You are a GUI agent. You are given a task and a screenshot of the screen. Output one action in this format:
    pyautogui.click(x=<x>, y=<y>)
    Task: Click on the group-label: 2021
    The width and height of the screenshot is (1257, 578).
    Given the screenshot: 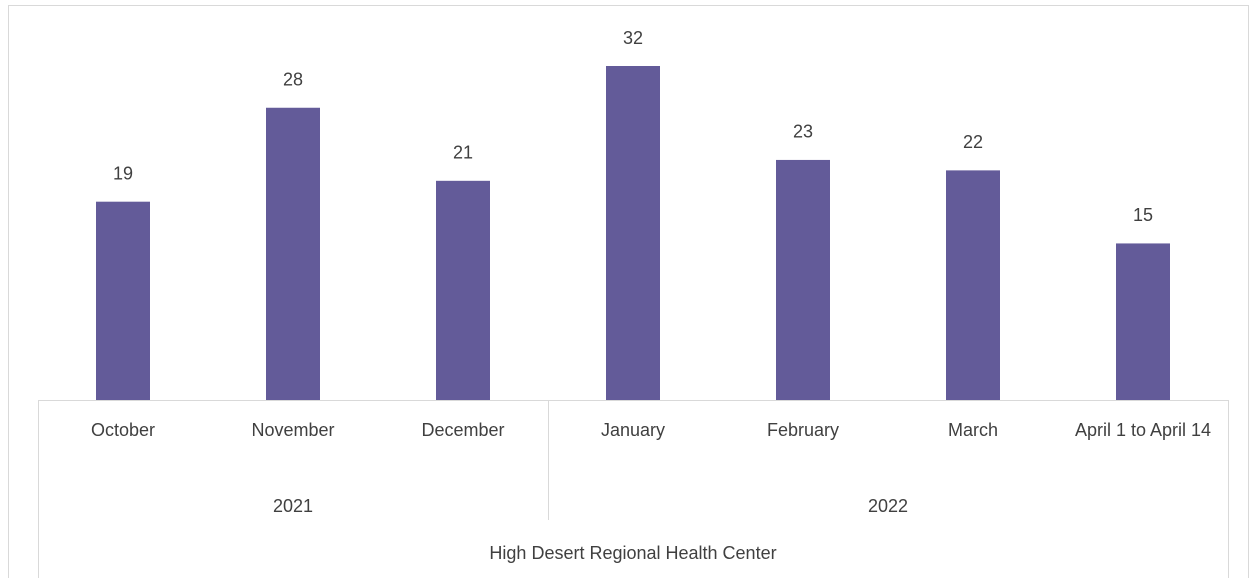 What is the action you would take?
    pyautogui.click(x=293, y=506)
    